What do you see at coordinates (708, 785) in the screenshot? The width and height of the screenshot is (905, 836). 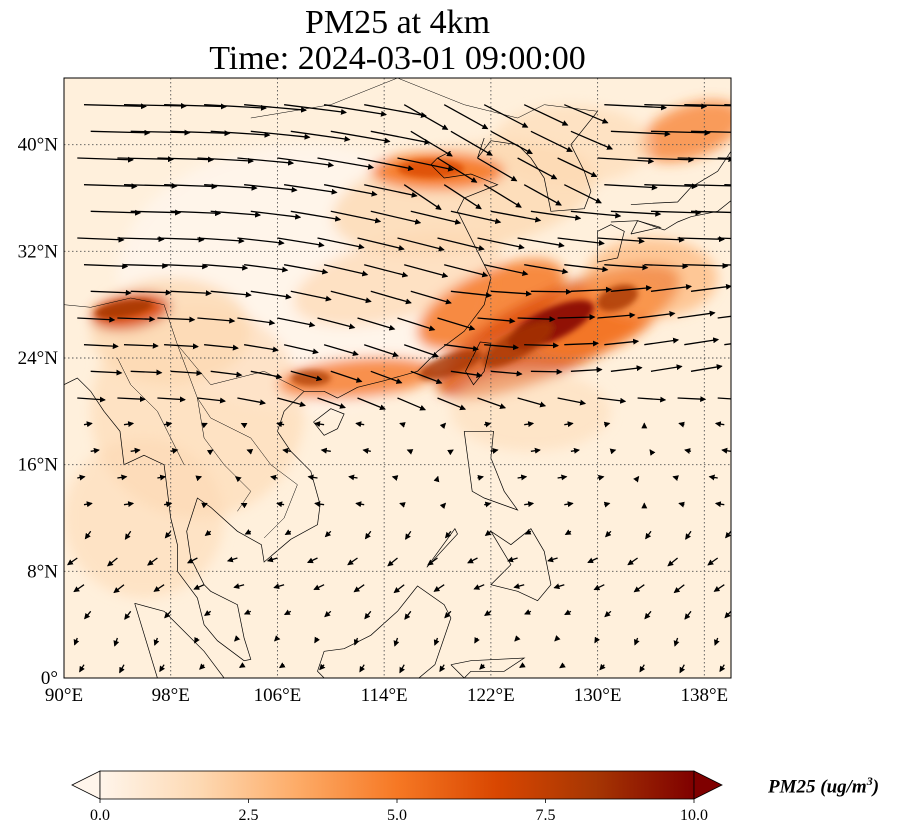 I see `colorbar-max-extend` at bounding box center [708, 785].